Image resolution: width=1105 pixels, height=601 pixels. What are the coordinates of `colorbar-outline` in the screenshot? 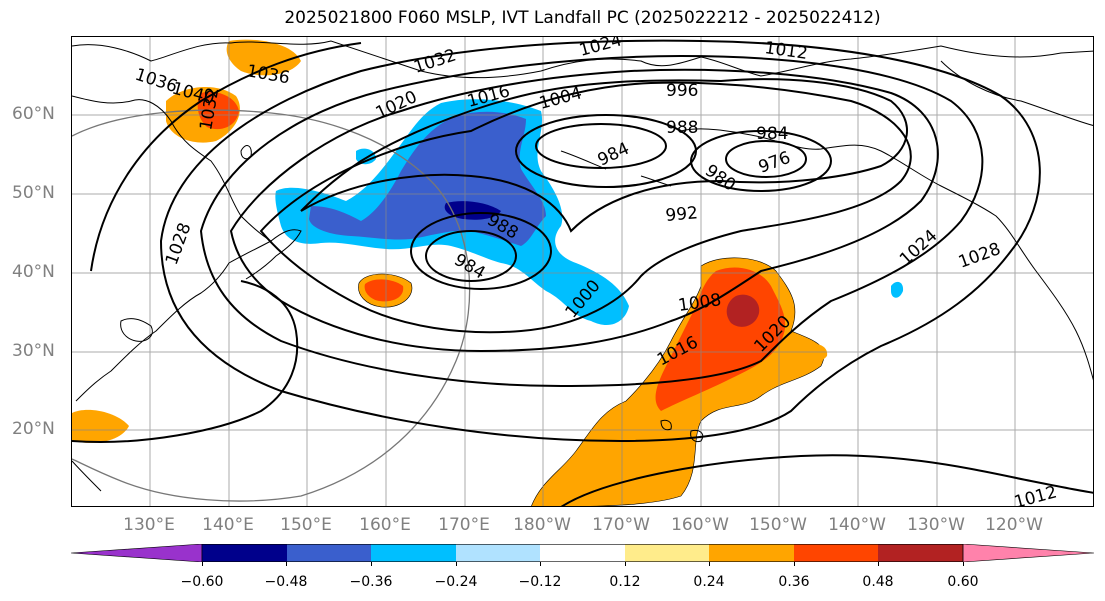 It's located at (582, 553).